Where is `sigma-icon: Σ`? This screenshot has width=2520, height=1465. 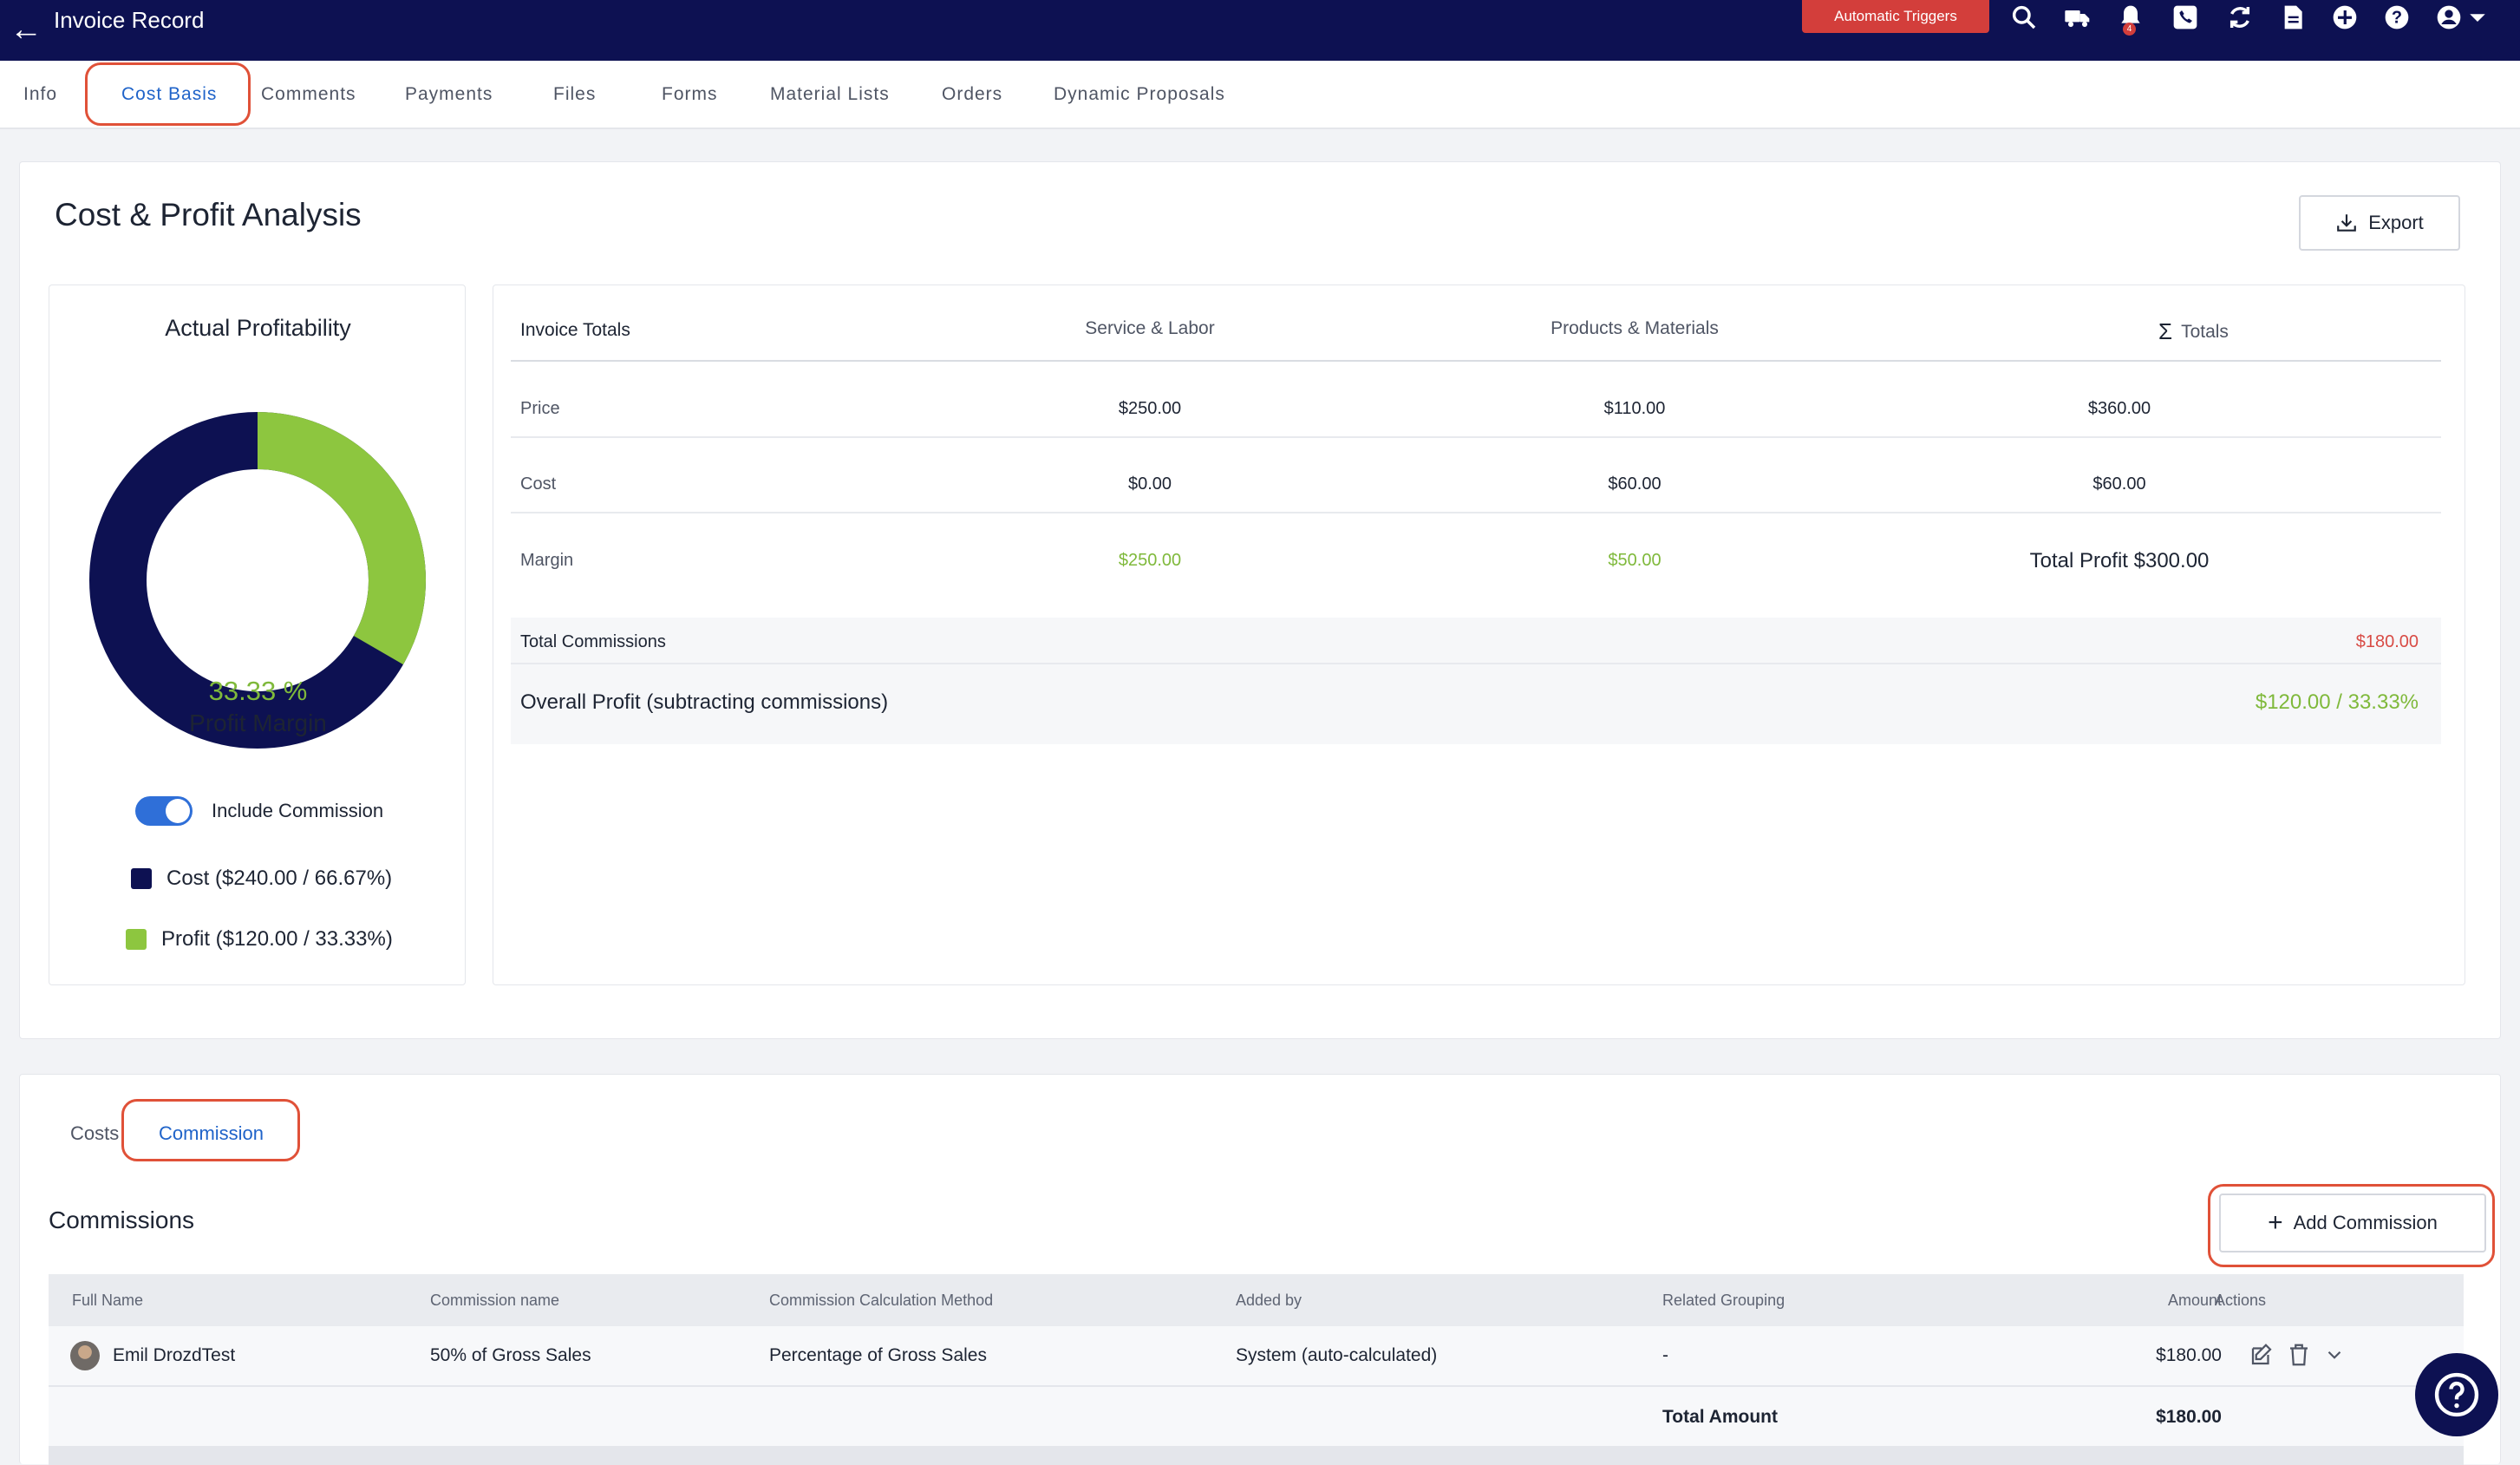 sigma-icon: Σ is located at coordinates (2165, 331).